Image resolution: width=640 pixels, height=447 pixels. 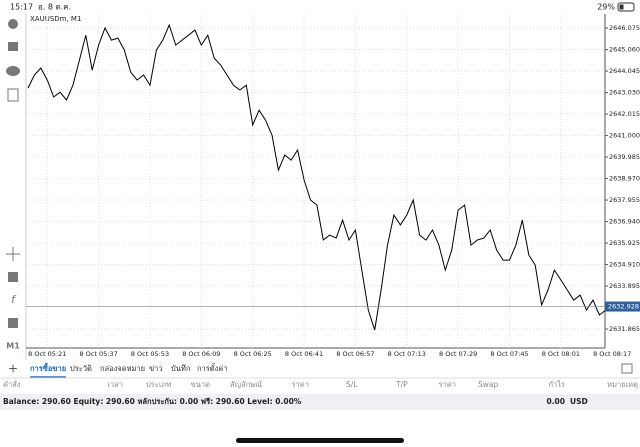 What do you see at coordinates (212, 368) in the screenshot?
I see `tab: การตั้งค่า` at bounding box center [212, 368].